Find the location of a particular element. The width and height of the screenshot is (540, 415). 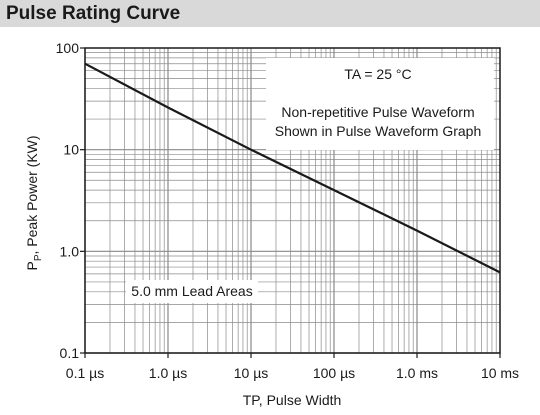

x-tick-label: 10 µs is located at coordinates (251, 373).